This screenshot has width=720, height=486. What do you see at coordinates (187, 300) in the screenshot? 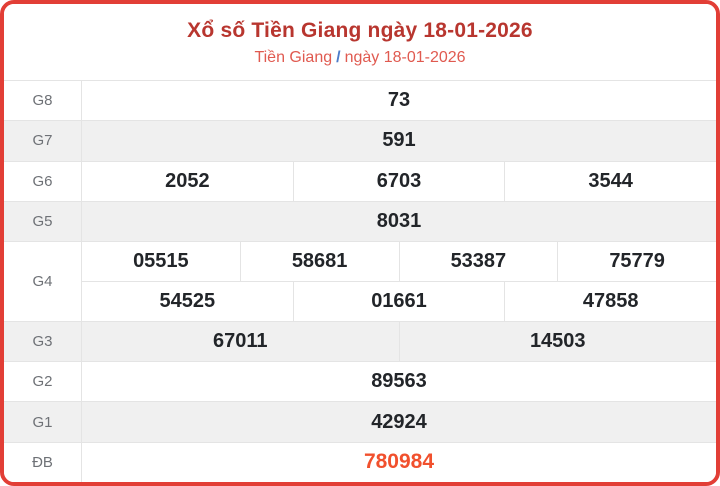
I see `prize-value: 54525` at bounding box center [187, 300].